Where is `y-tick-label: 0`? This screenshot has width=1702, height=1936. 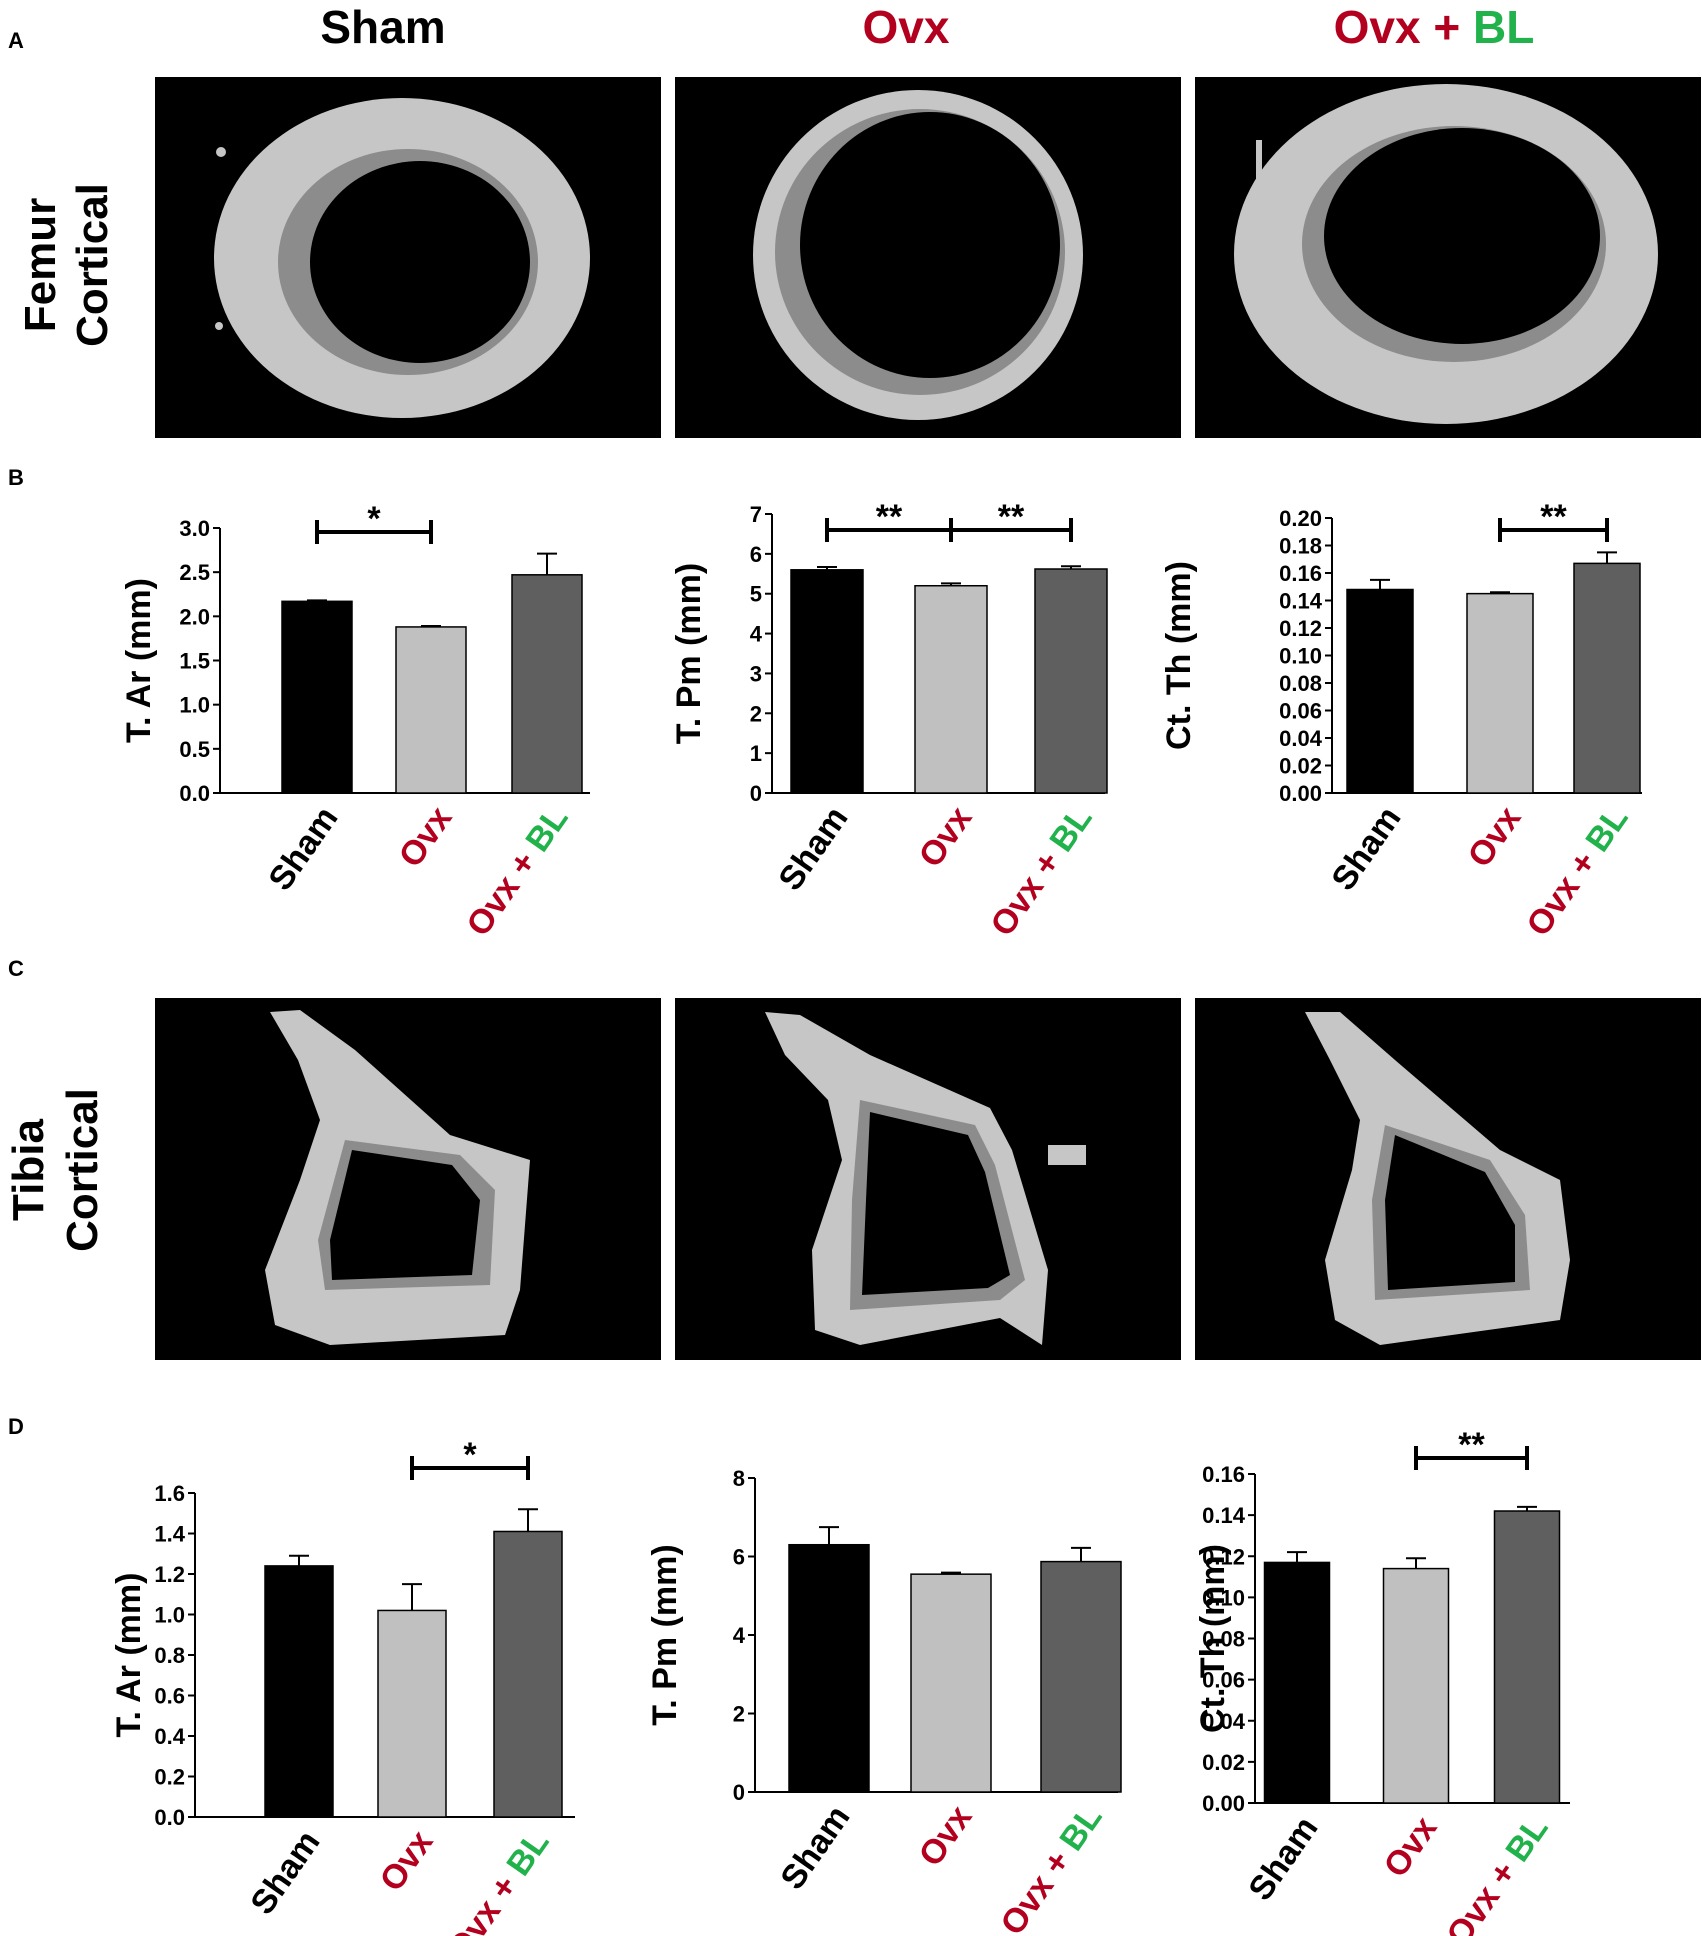 y-tick-label: 0 is located at coordinates (739, 1792).